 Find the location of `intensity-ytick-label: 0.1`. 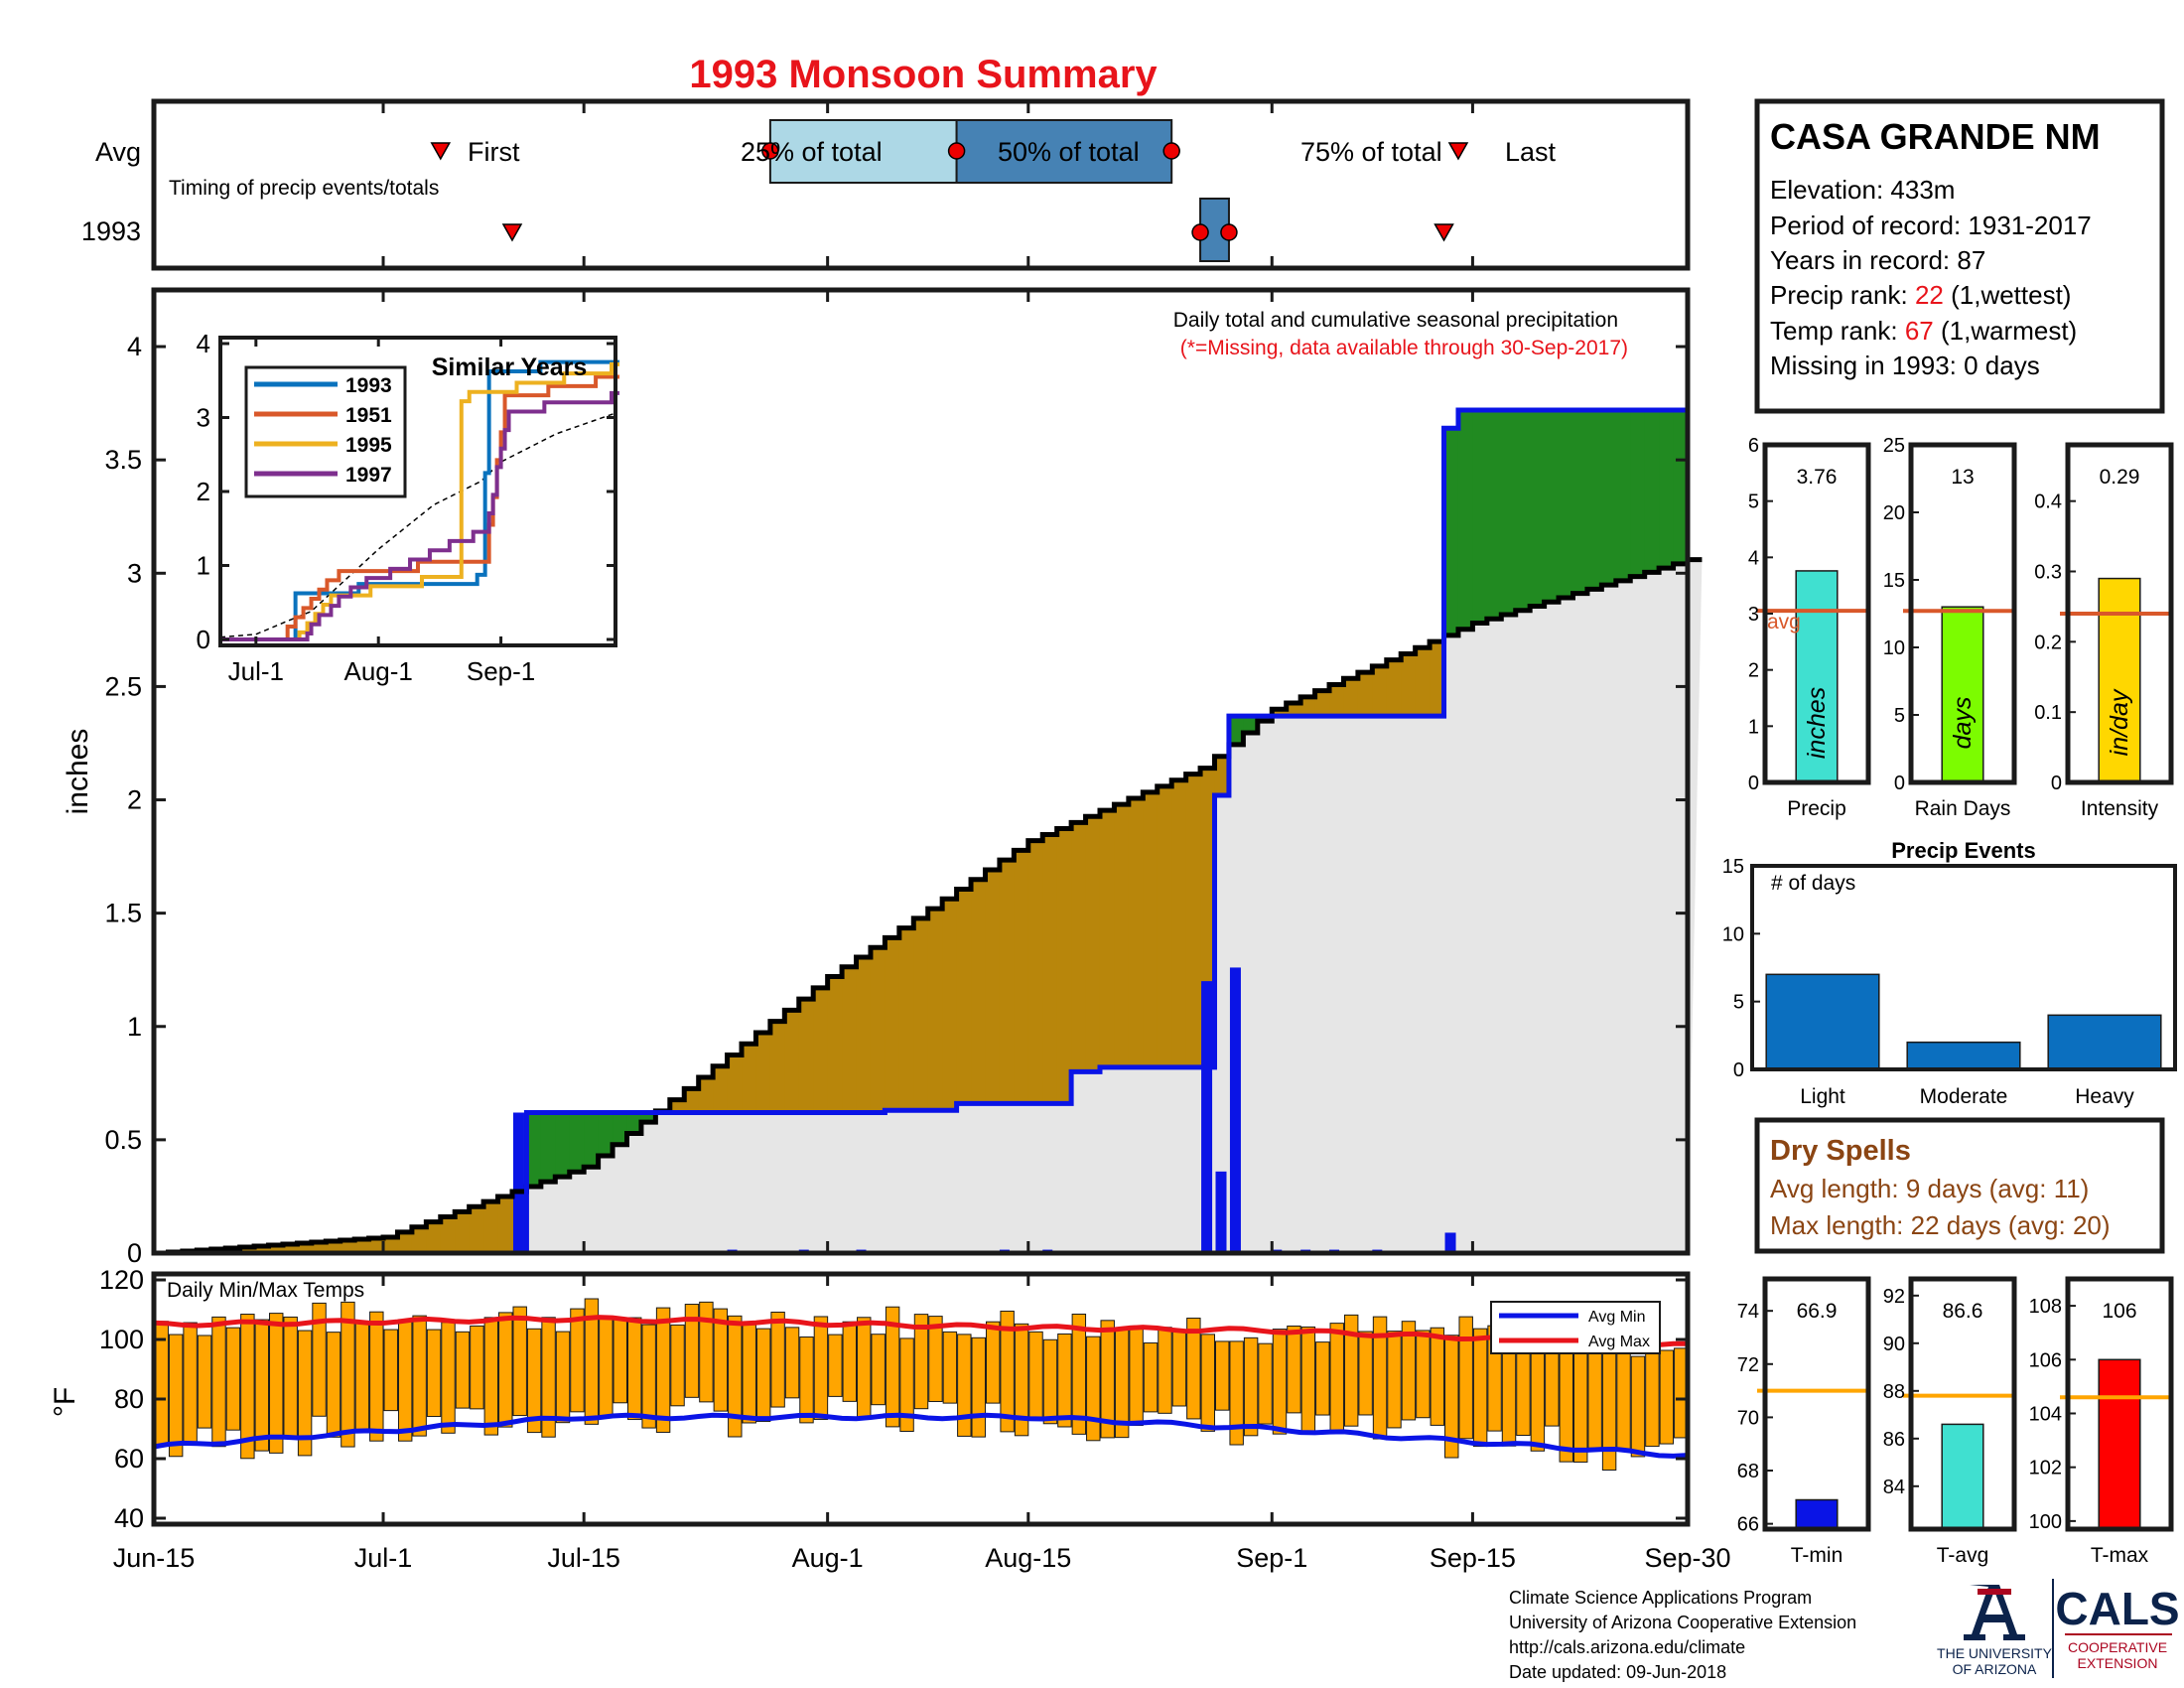

intensity-ytick-label: 0.1 is located at coordinates (2048, 713).